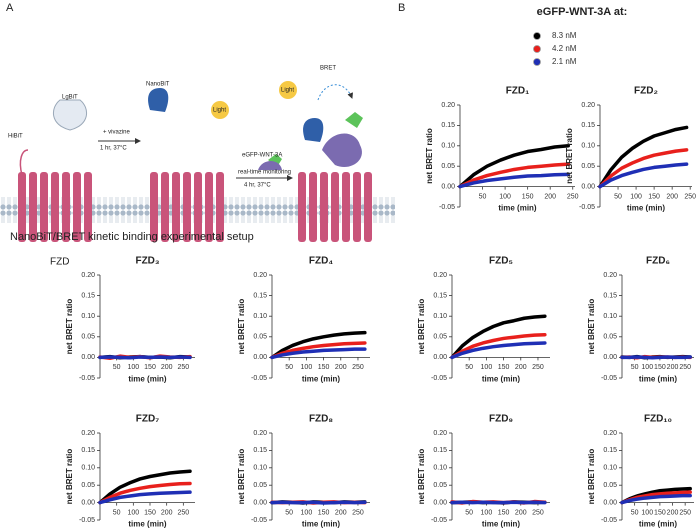 The height and width of the screenshot is (528, 698). Describe the element at coordinates (564, 35) in the screenshot. I see `legend-label: 8.3 nM` at that location.